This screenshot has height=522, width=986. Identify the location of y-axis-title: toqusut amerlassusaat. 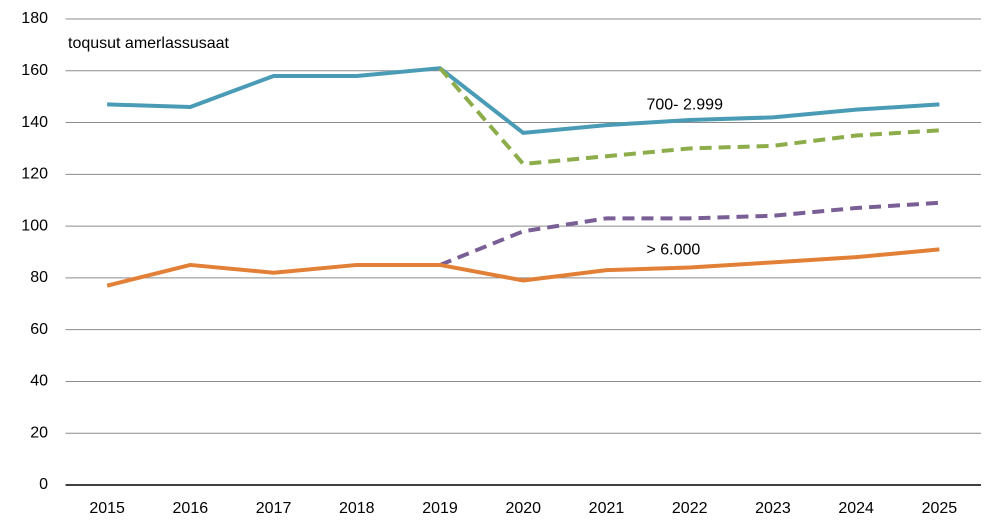
(149, 43).